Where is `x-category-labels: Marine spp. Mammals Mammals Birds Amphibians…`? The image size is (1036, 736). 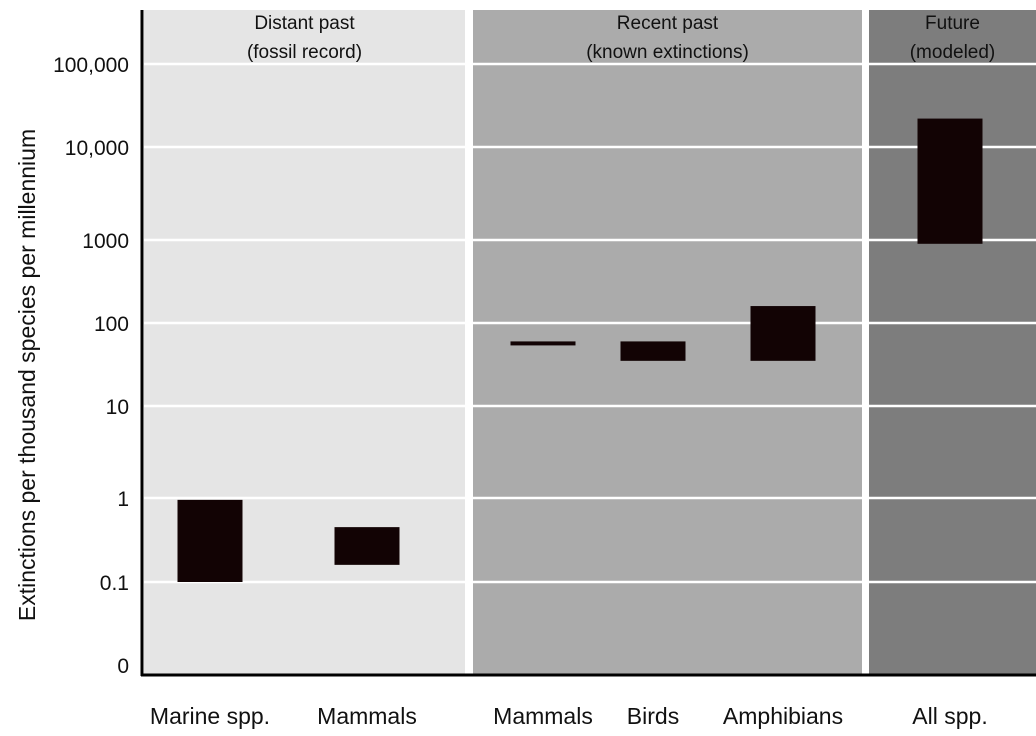 x-category-labels: Marine spp. Mammals Mammals Birds Amphibians… is located at coordinates (569, 716).